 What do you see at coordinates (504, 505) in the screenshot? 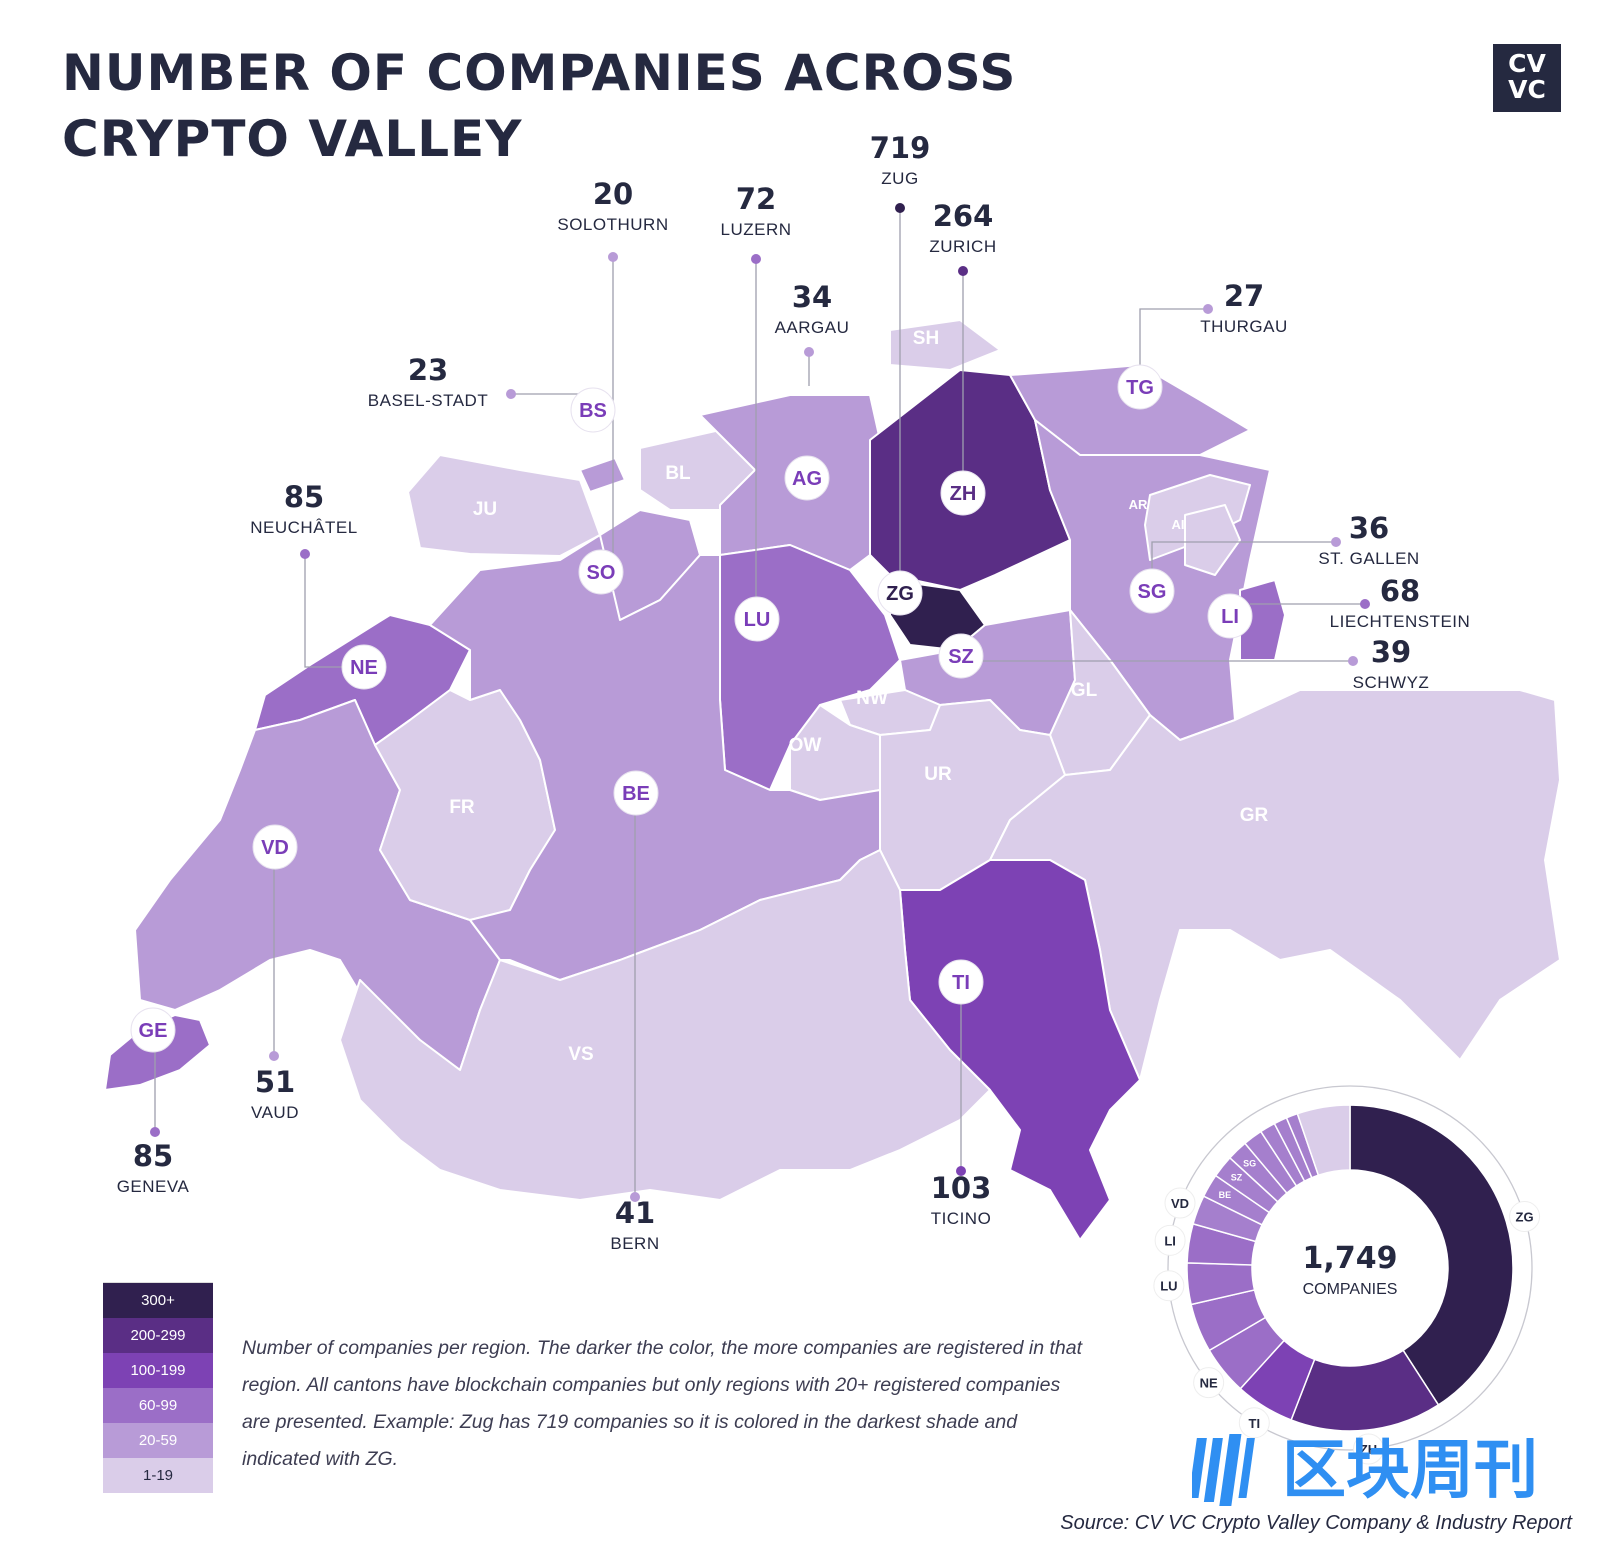
I see `region-jura` at bounding box center [504, 505].